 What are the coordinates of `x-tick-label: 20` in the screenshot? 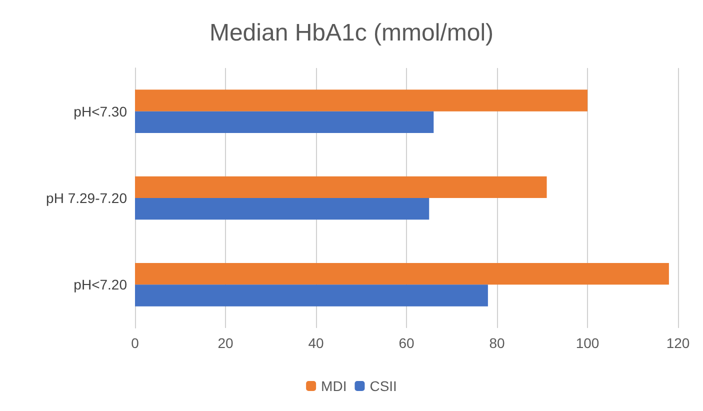 It's located at (226, 343).